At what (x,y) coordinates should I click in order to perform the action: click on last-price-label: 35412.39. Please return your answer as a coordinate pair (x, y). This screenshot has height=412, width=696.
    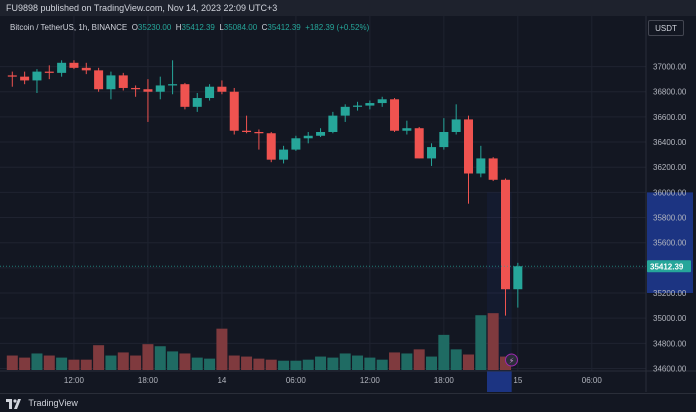
    Looking at the image, I should click on (667, 266).